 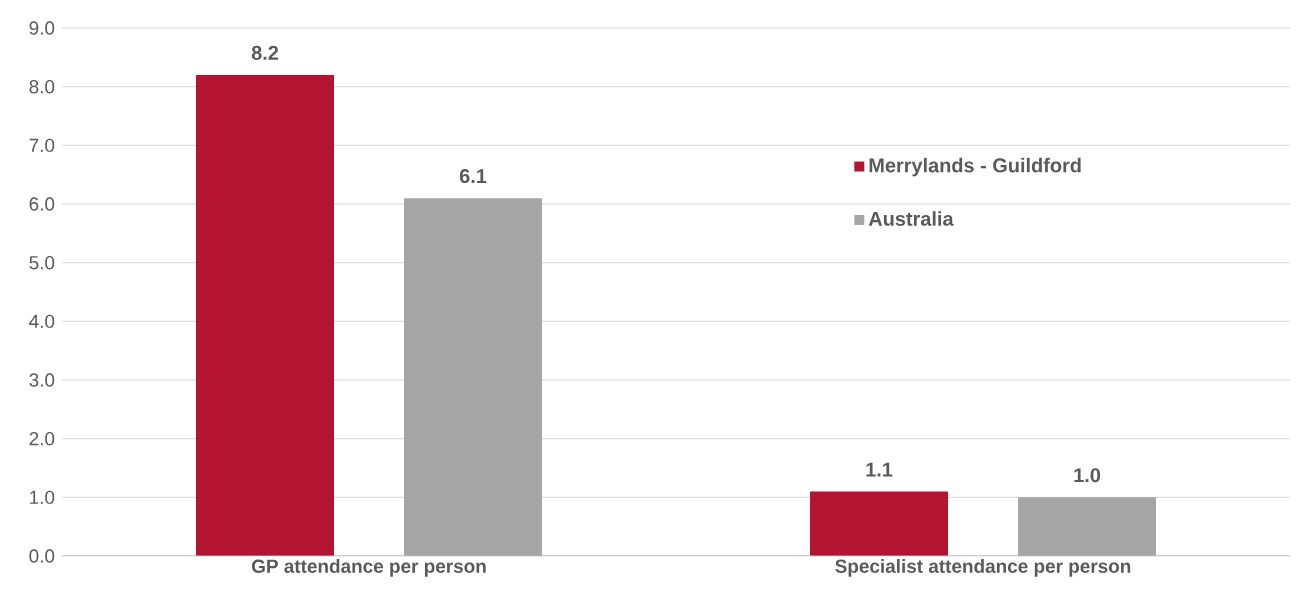 What do you see at coordinates (368, 568) in the screenshot?
I see `x-tick-label: GP attendance per person` at bounding box center [368, 568].